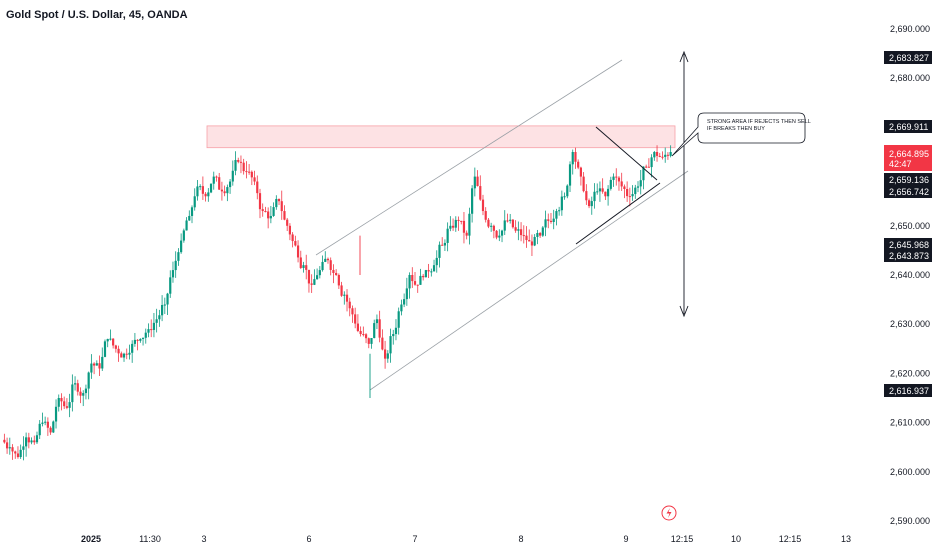 This screenshot has width=932, height=550. What do you see at coordinates (736, 539) in the screenshot?
I see `x-tick-label: 10` at bounding box center [736, 539].